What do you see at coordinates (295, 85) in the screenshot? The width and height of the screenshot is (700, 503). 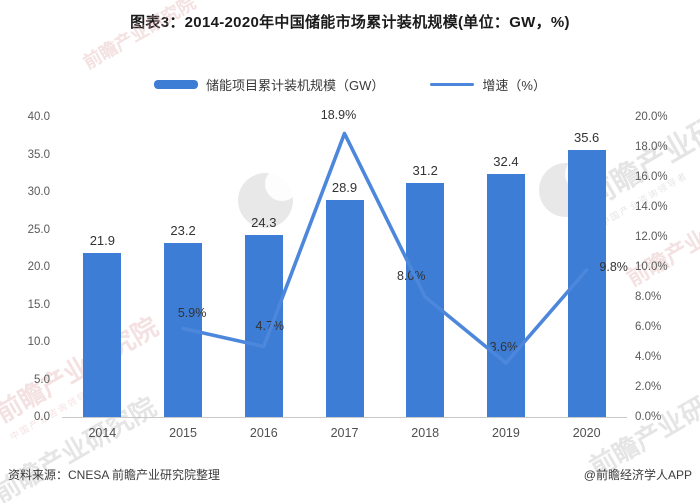 I see `legend-label-installed-capacity: 储能项目累计装机规模（GW）` at bounding box center [295, 85].